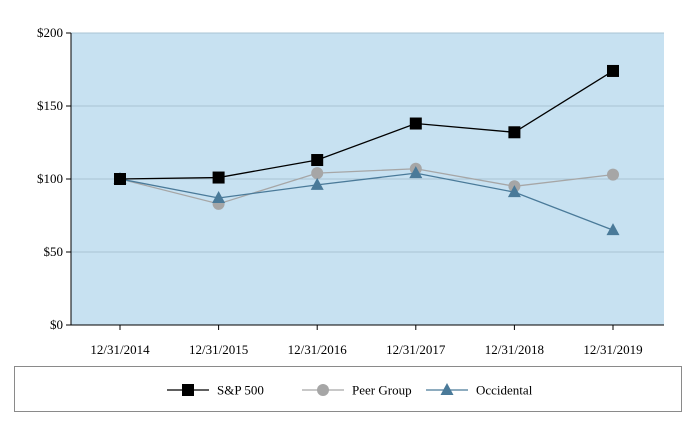 This screenshot has width=696, height=426. Describe the element at coordinates (56, 324) in the screenshot. I see `y-tick-label: $0` at that location.